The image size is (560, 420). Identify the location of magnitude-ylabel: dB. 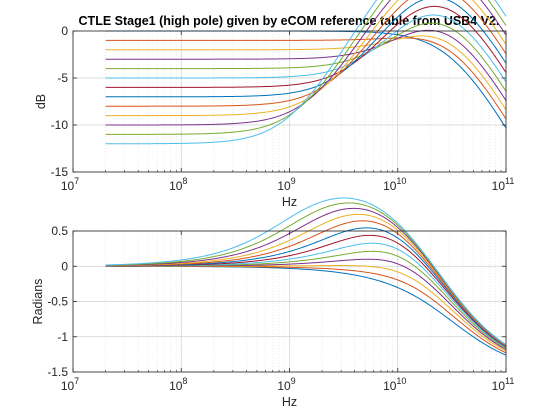
(41, 101).